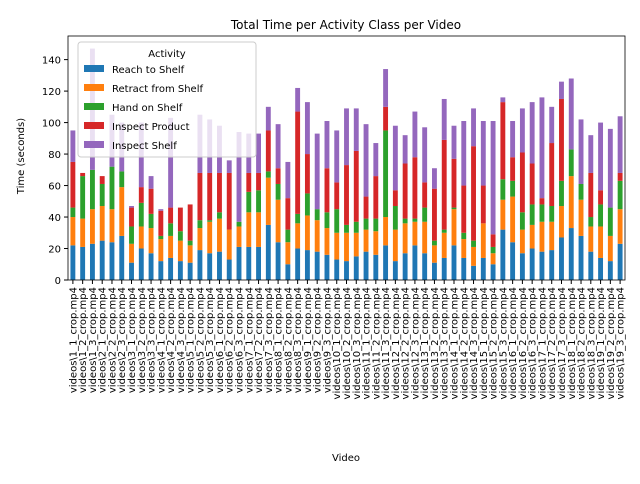 The image size is (640, 484). Describe the element at coordinates (54, 250) in the screenshot. I see `y-tick-label: 20` at that location.